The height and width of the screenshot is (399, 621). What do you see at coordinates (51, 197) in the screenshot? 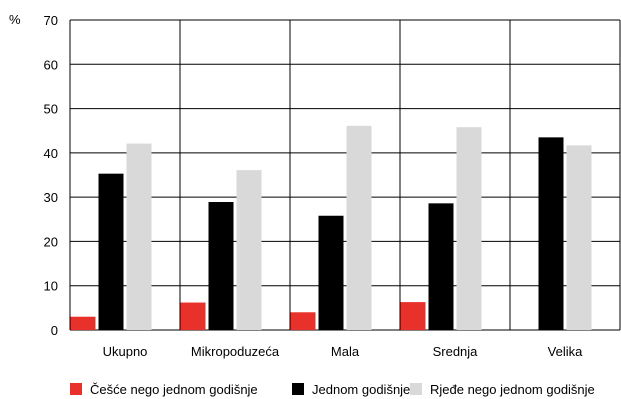
I see `y-tick-label: 30` at bounding box center [51, 197].